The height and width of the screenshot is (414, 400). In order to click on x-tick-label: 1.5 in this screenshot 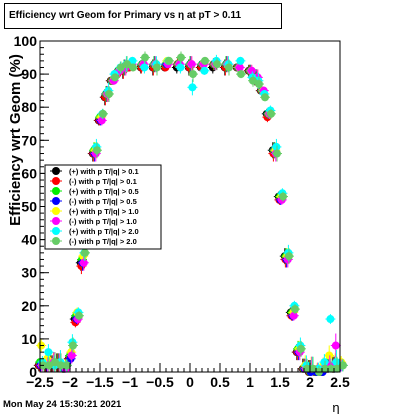, I will do `click(280, 382)`.